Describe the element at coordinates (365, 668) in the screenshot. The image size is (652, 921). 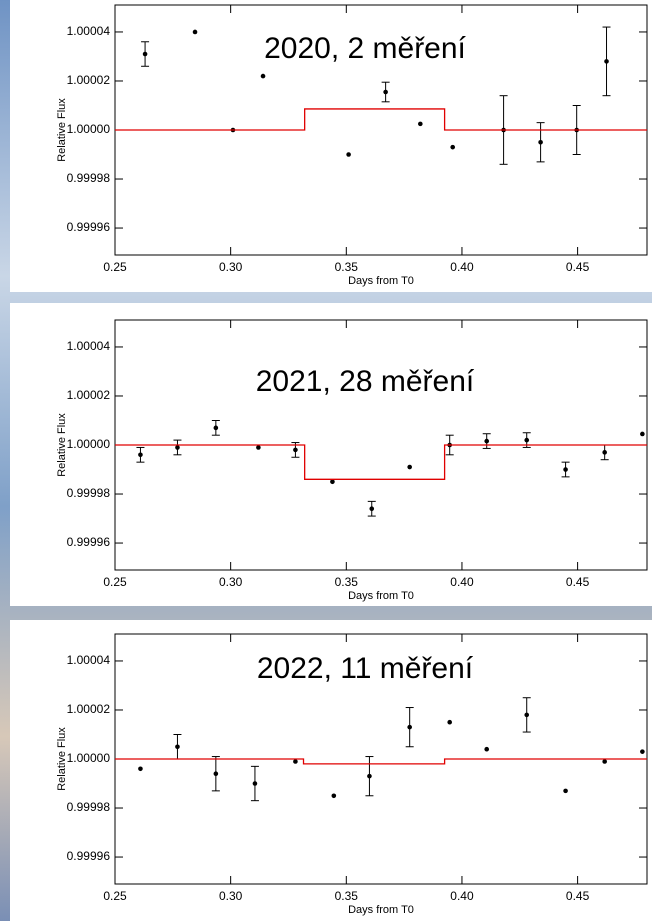
I see `annotation: 2022, 11 měření` at that location.